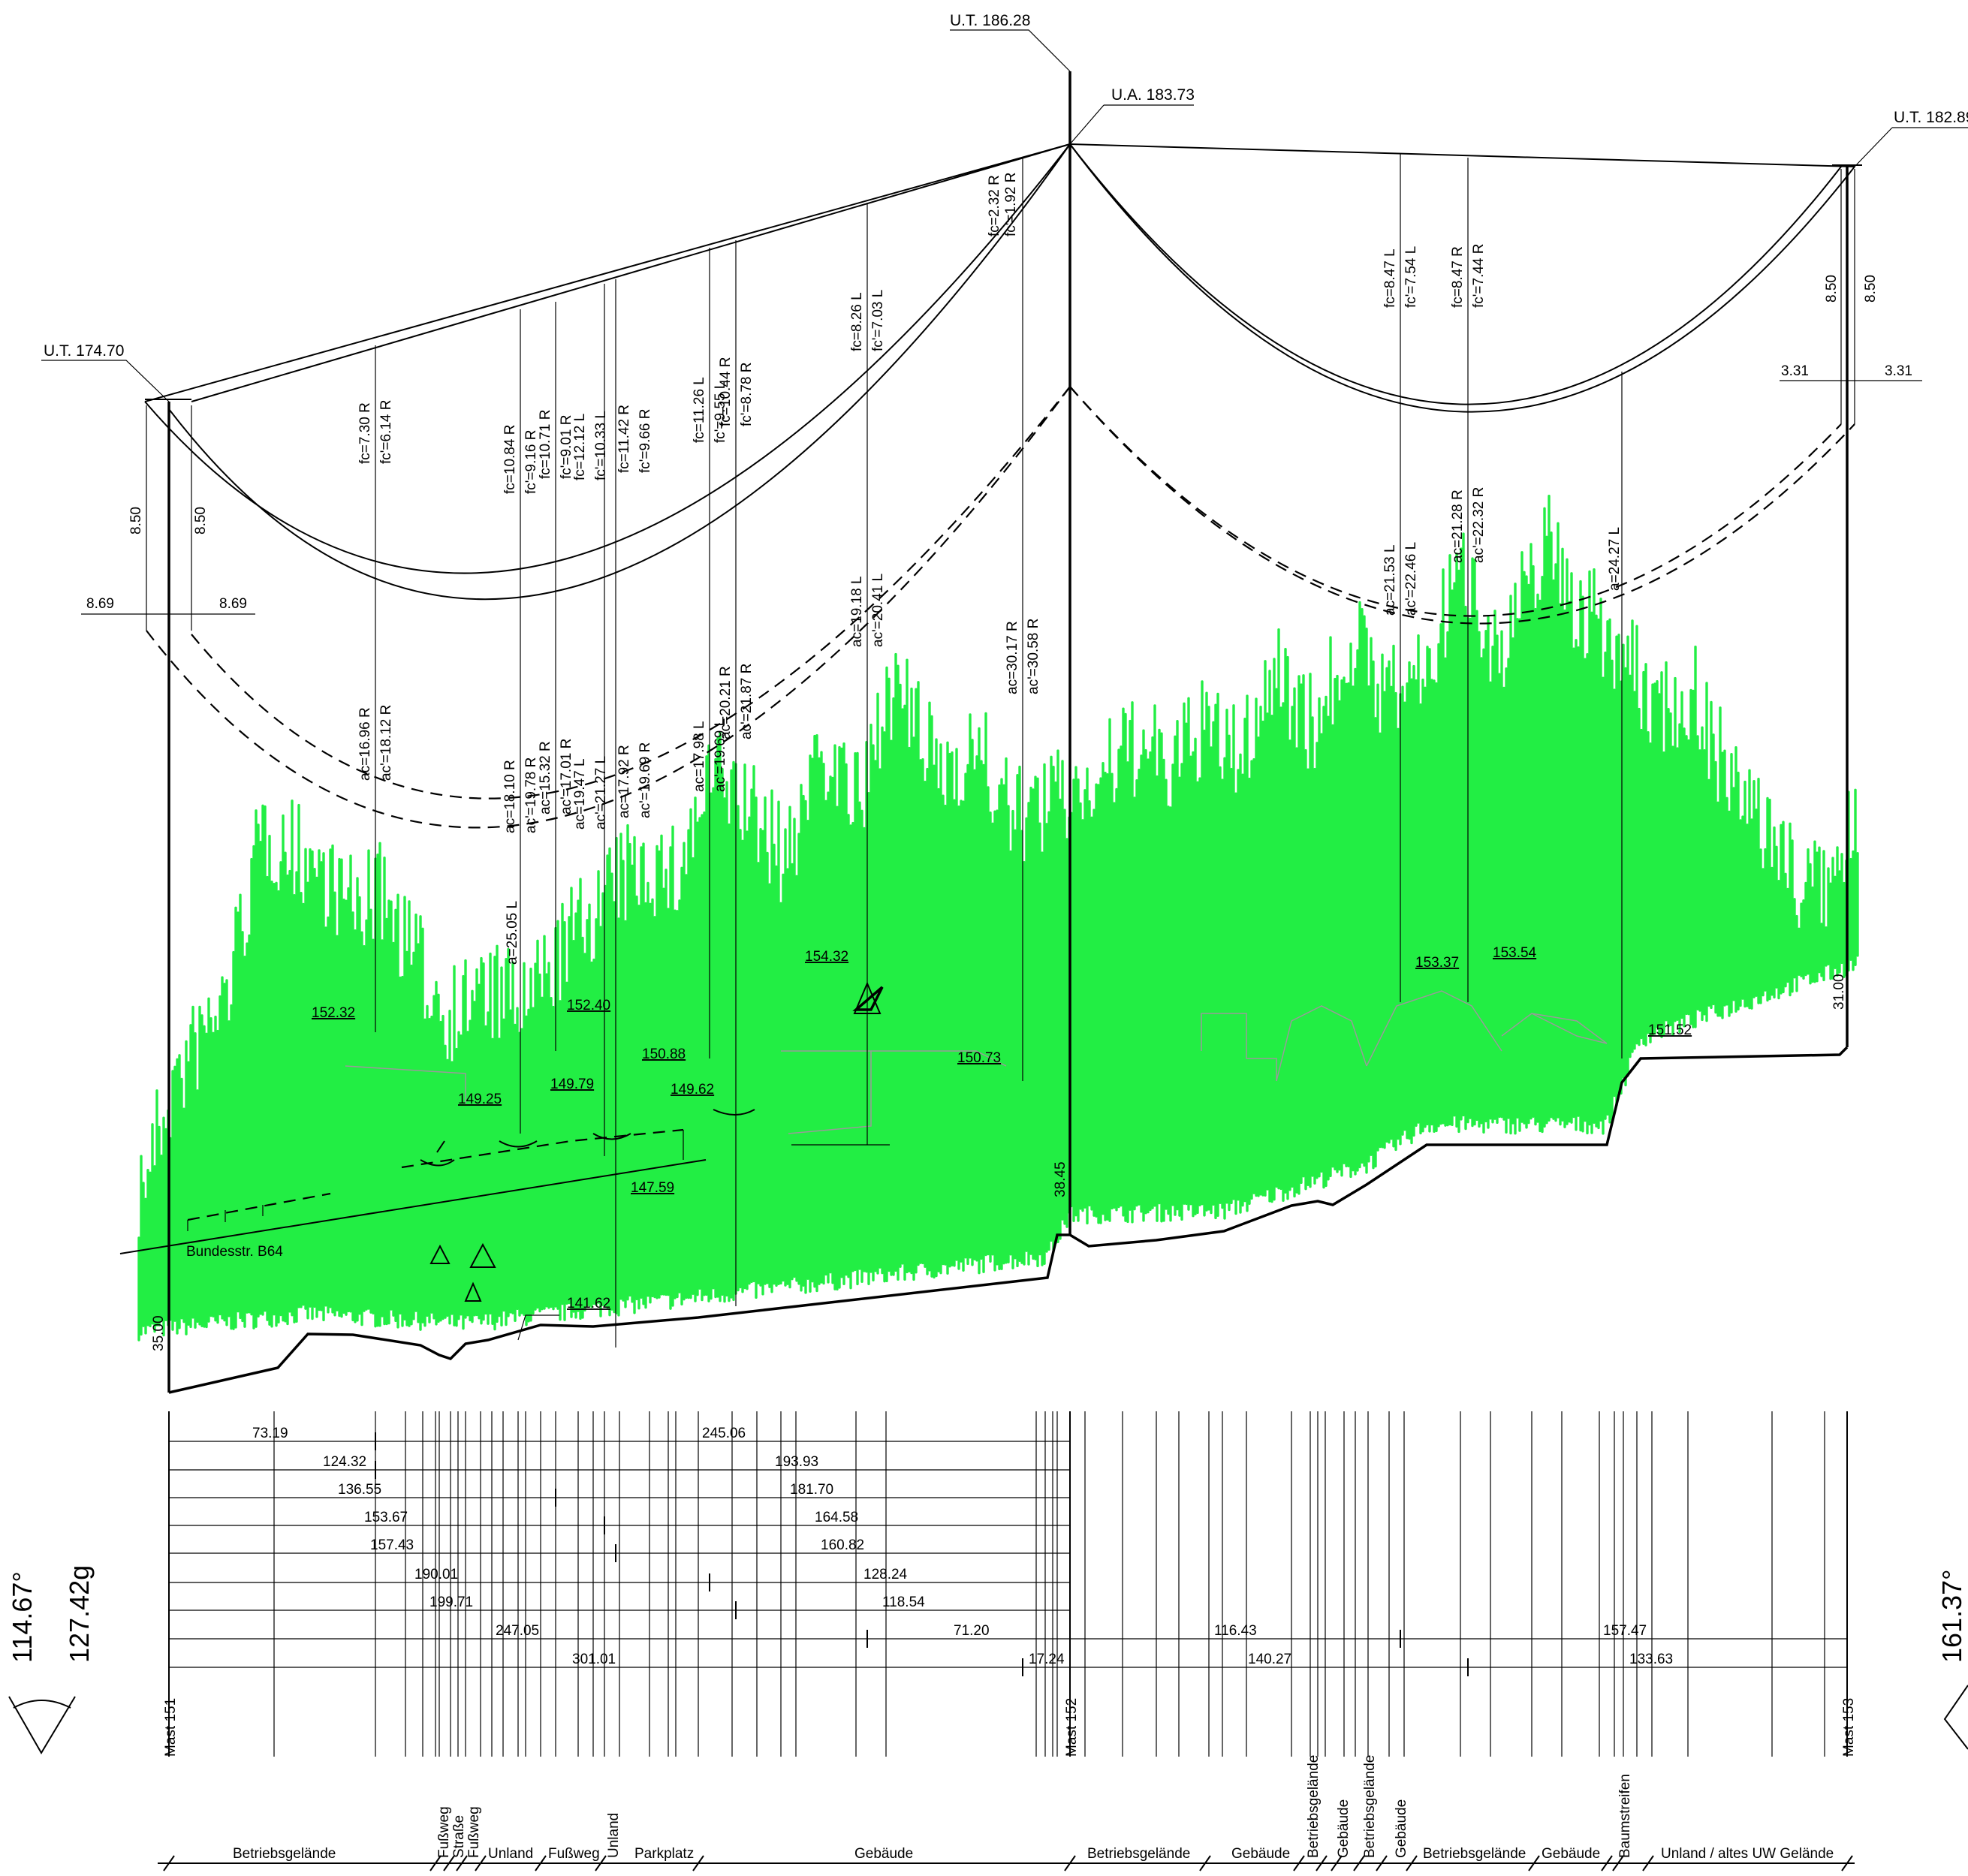 Image resolution: width=1968 pixels, height=1876 pixels. I want to click on elevation-label: 153.37, so click(1437, 963).